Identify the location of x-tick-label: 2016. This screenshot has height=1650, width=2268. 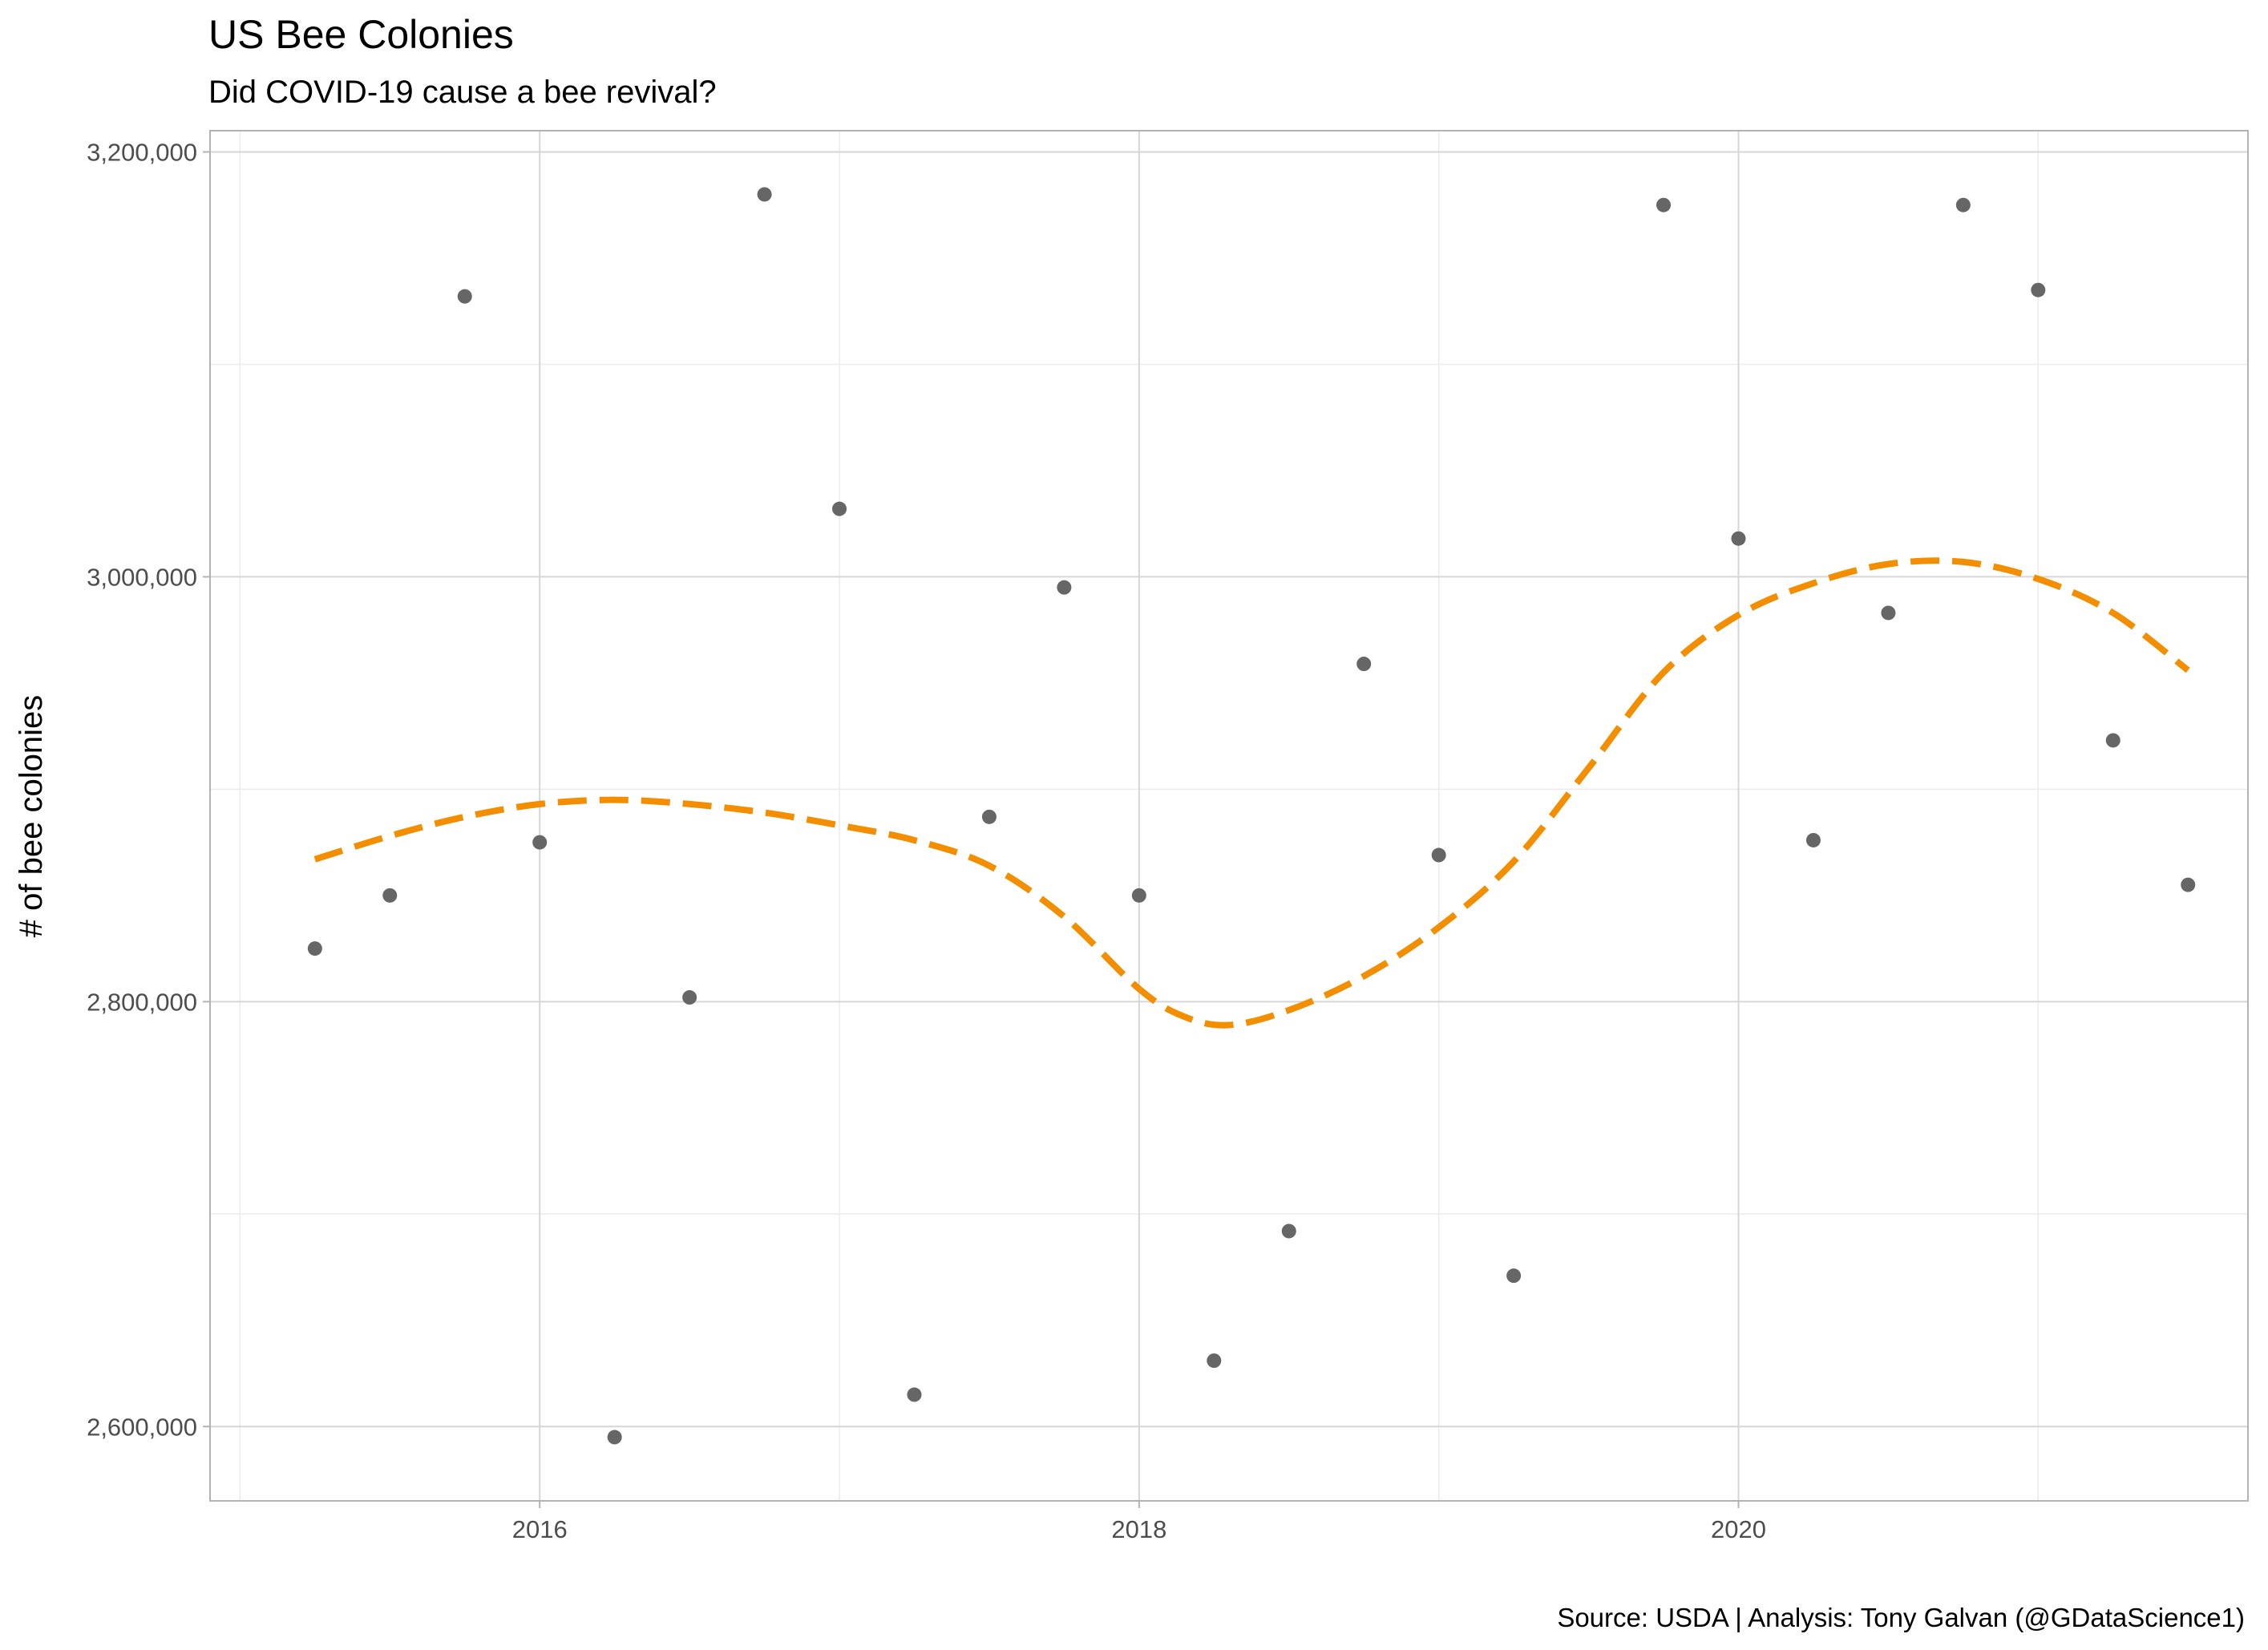
(540, 1529).